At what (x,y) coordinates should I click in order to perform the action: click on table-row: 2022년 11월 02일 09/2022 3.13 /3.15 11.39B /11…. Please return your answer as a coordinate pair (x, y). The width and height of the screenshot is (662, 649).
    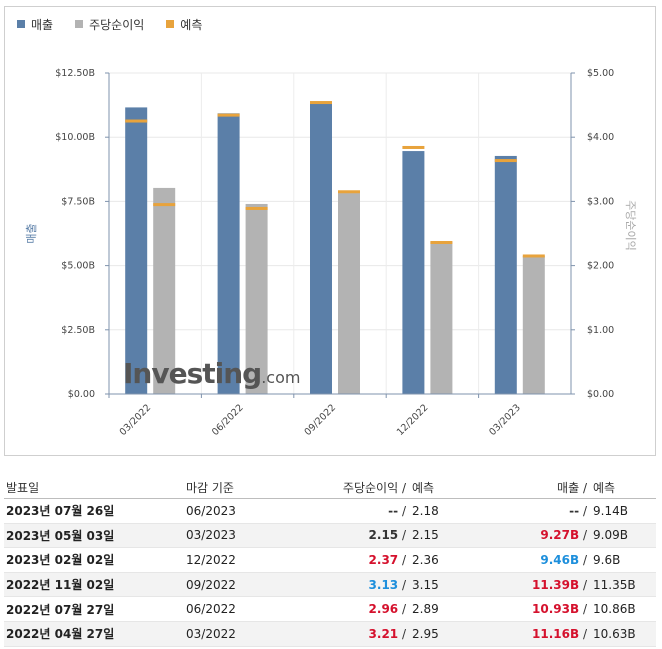
    Looking at the image, I should click on (330, 585).